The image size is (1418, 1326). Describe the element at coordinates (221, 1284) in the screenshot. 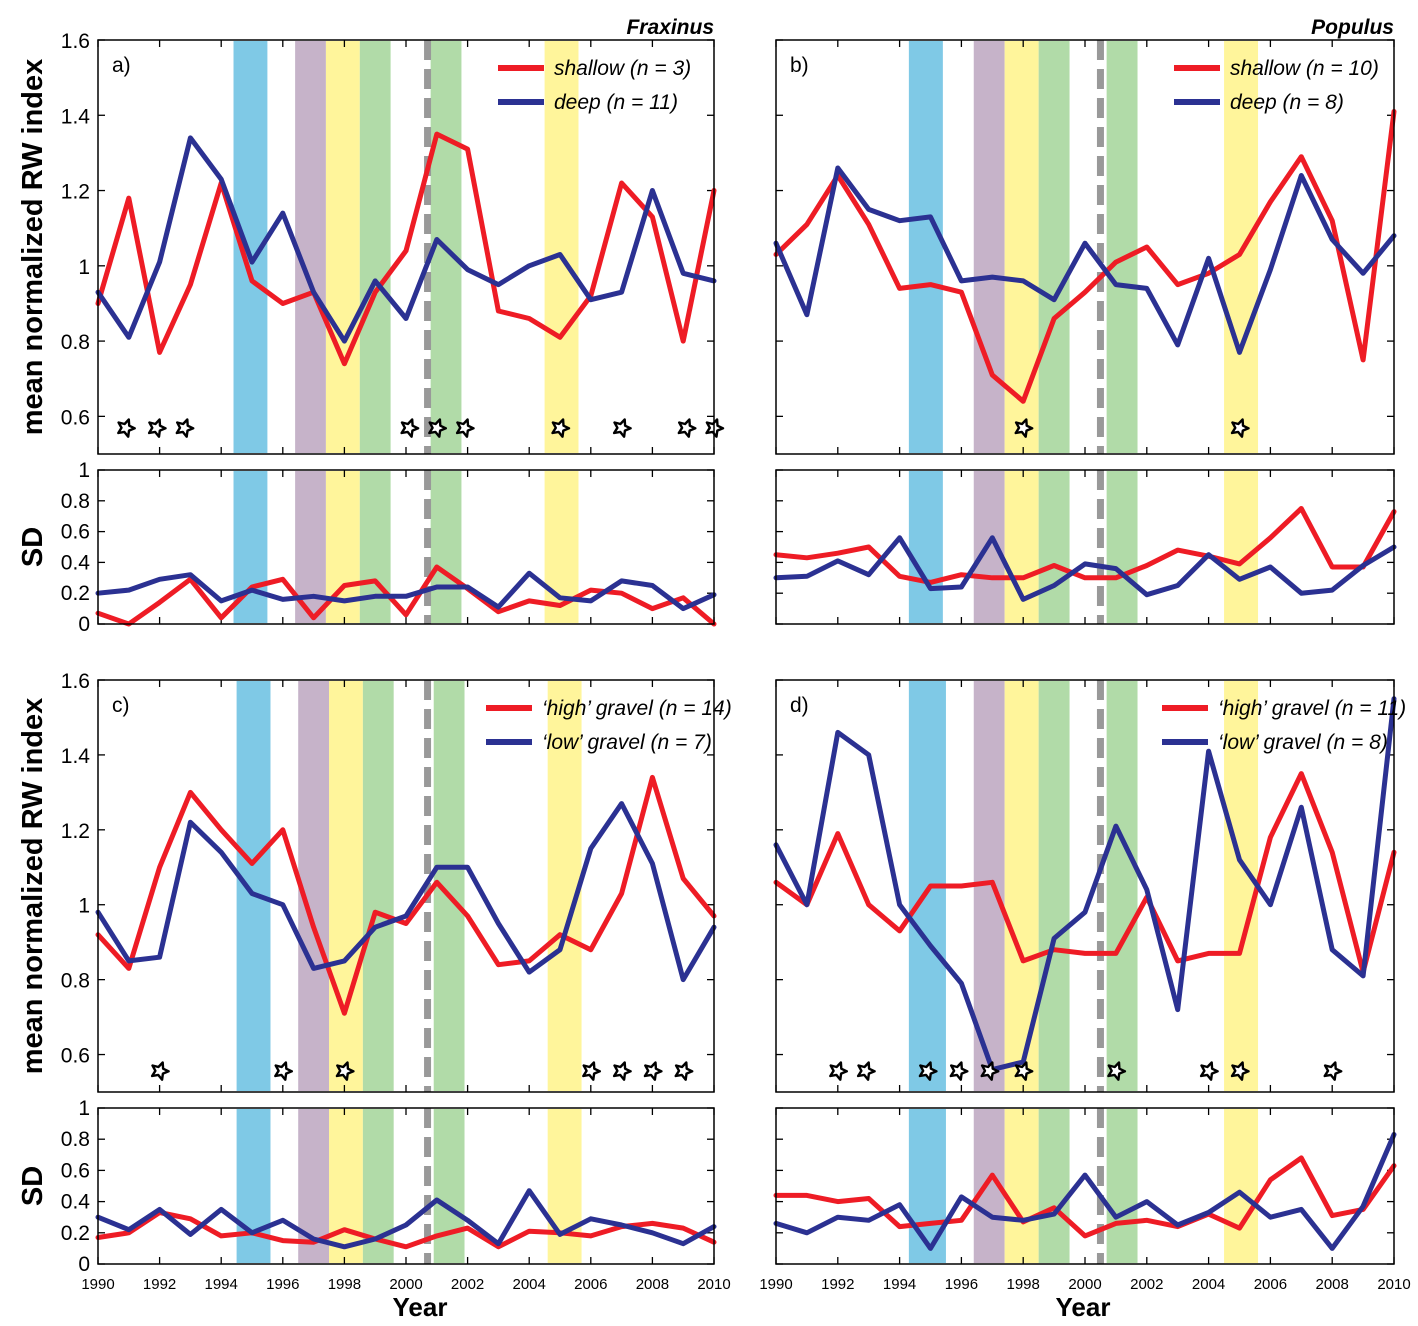

I see `x-tick-label: 1994` at that location.